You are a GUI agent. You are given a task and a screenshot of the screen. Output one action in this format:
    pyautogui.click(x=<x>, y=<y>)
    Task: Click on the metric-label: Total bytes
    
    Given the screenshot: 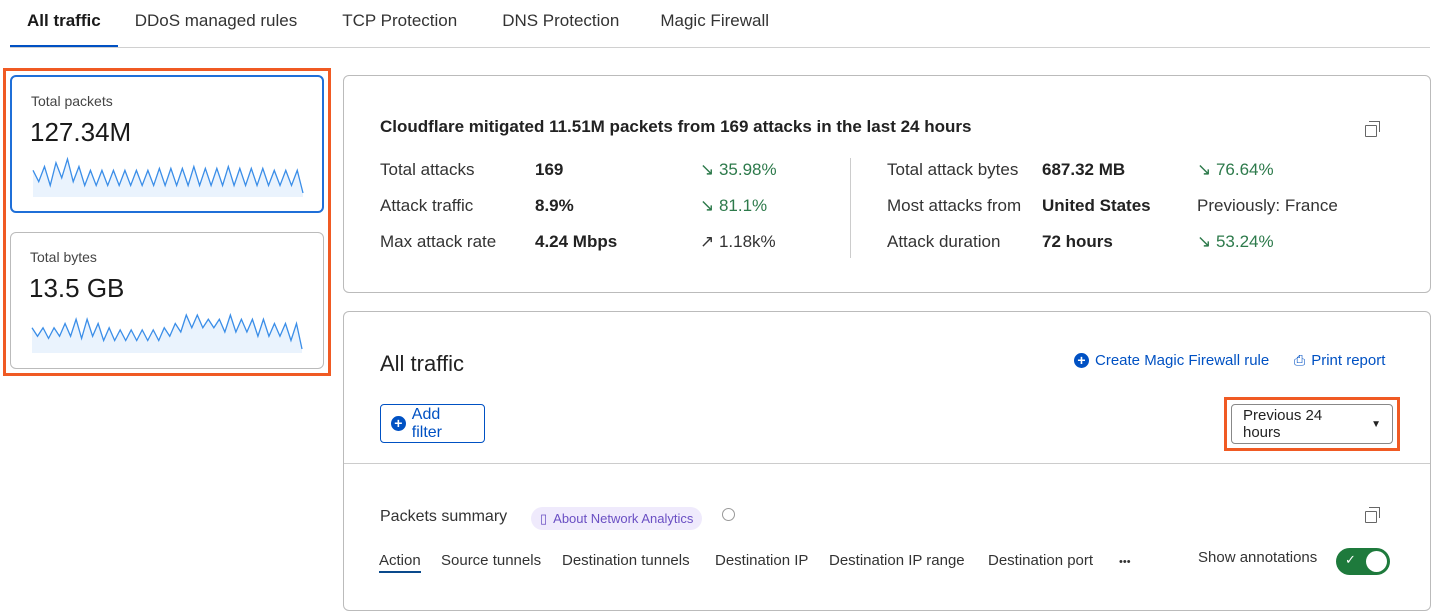 What is the action you would take?
    pyautogui.click(x=63, y=257)
    